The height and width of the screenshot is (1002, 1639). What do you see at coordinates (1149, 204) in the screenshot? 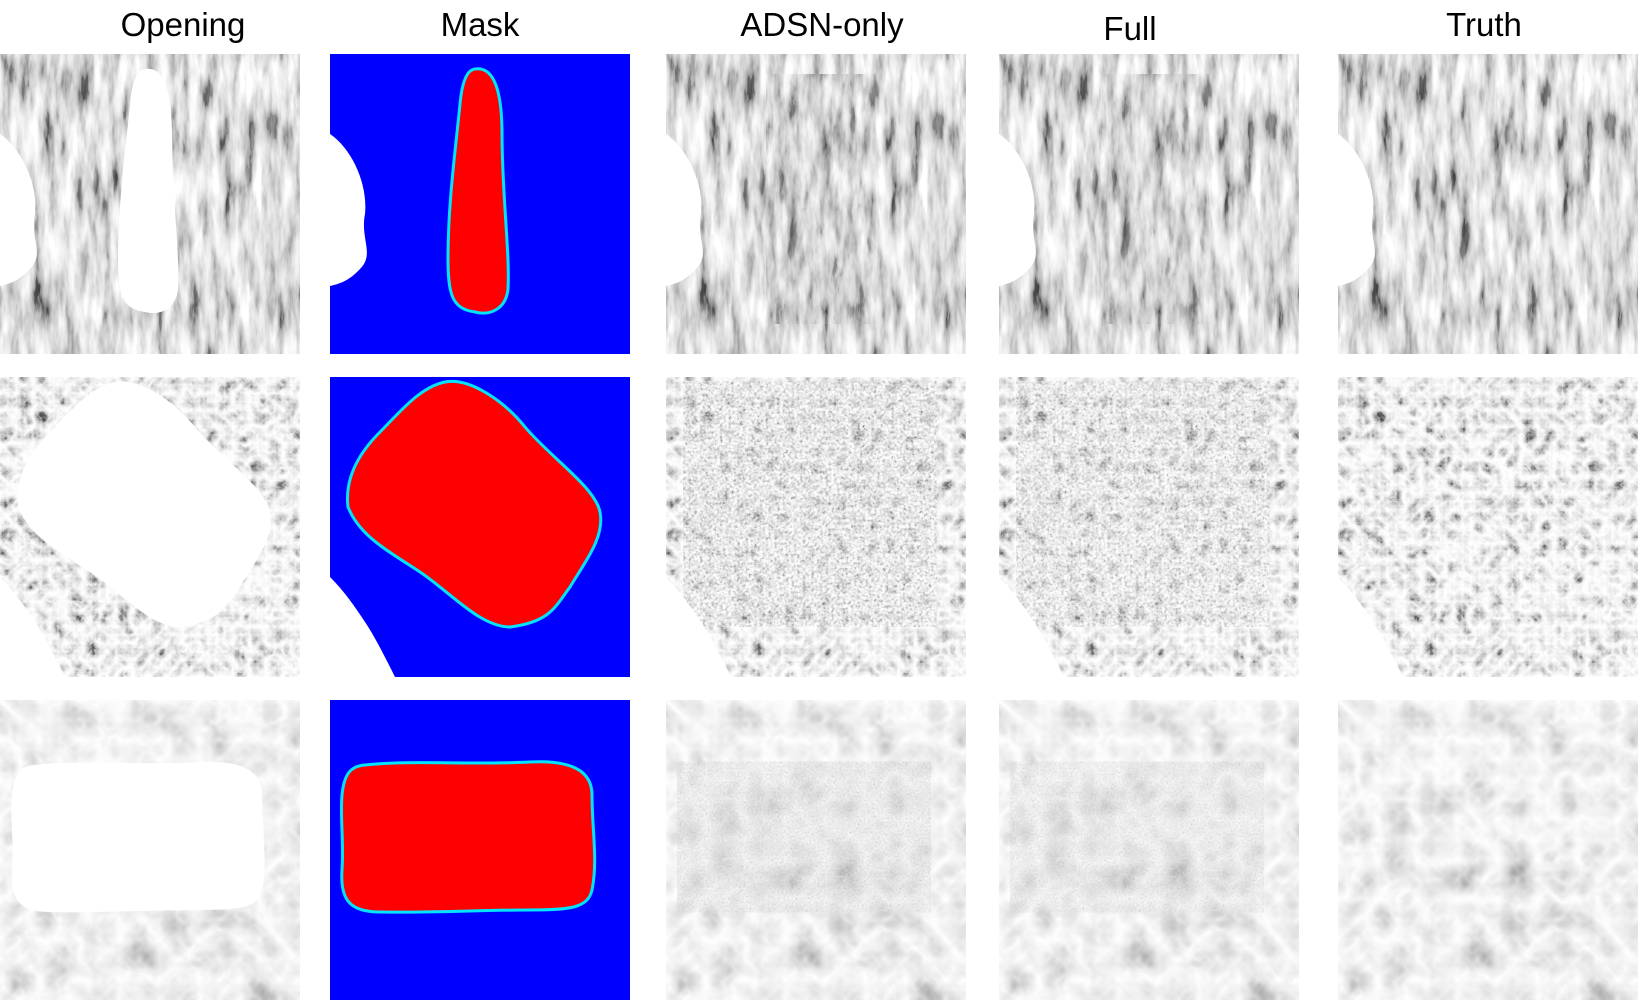
I see `full-image-bark` at bounding box center [1149, 204].